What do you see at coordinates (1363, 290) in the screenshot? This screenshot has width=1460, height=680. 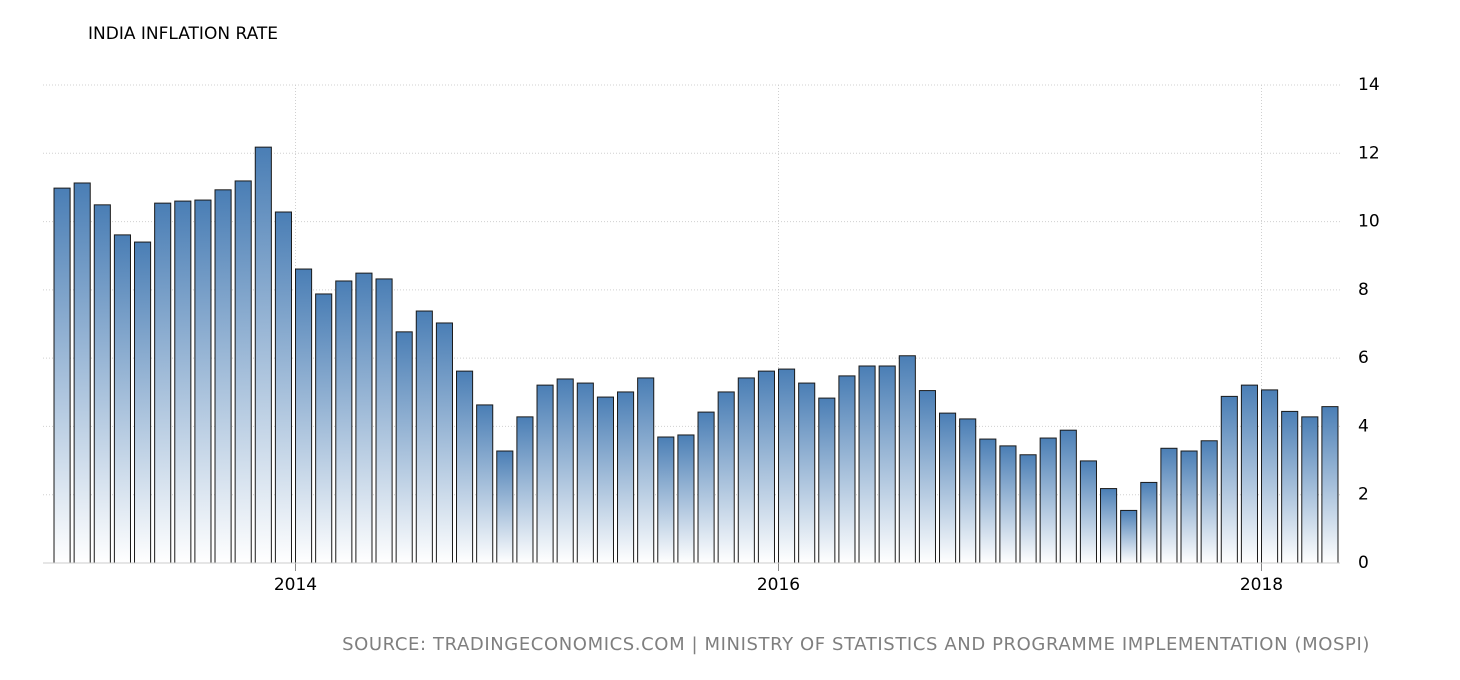 I see `y-tick-label: 8` at bounding box center [1363, 290].